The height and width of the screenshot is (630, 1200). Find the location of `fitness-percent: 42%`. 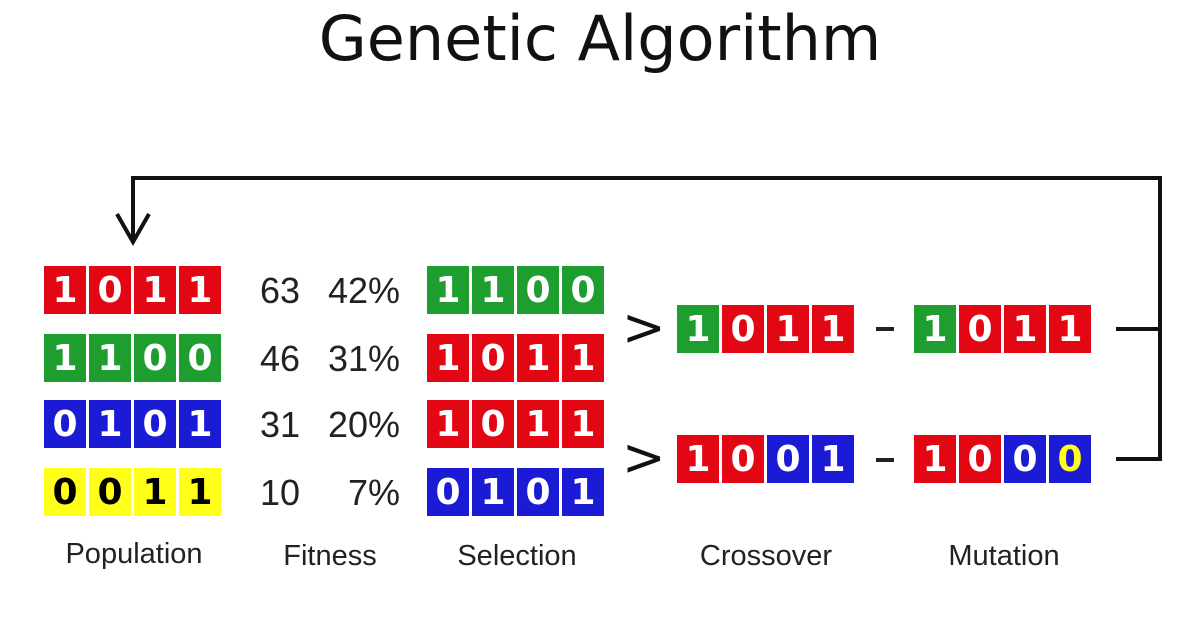

fitness-percent: 42% is located at coordinates (363, 290).